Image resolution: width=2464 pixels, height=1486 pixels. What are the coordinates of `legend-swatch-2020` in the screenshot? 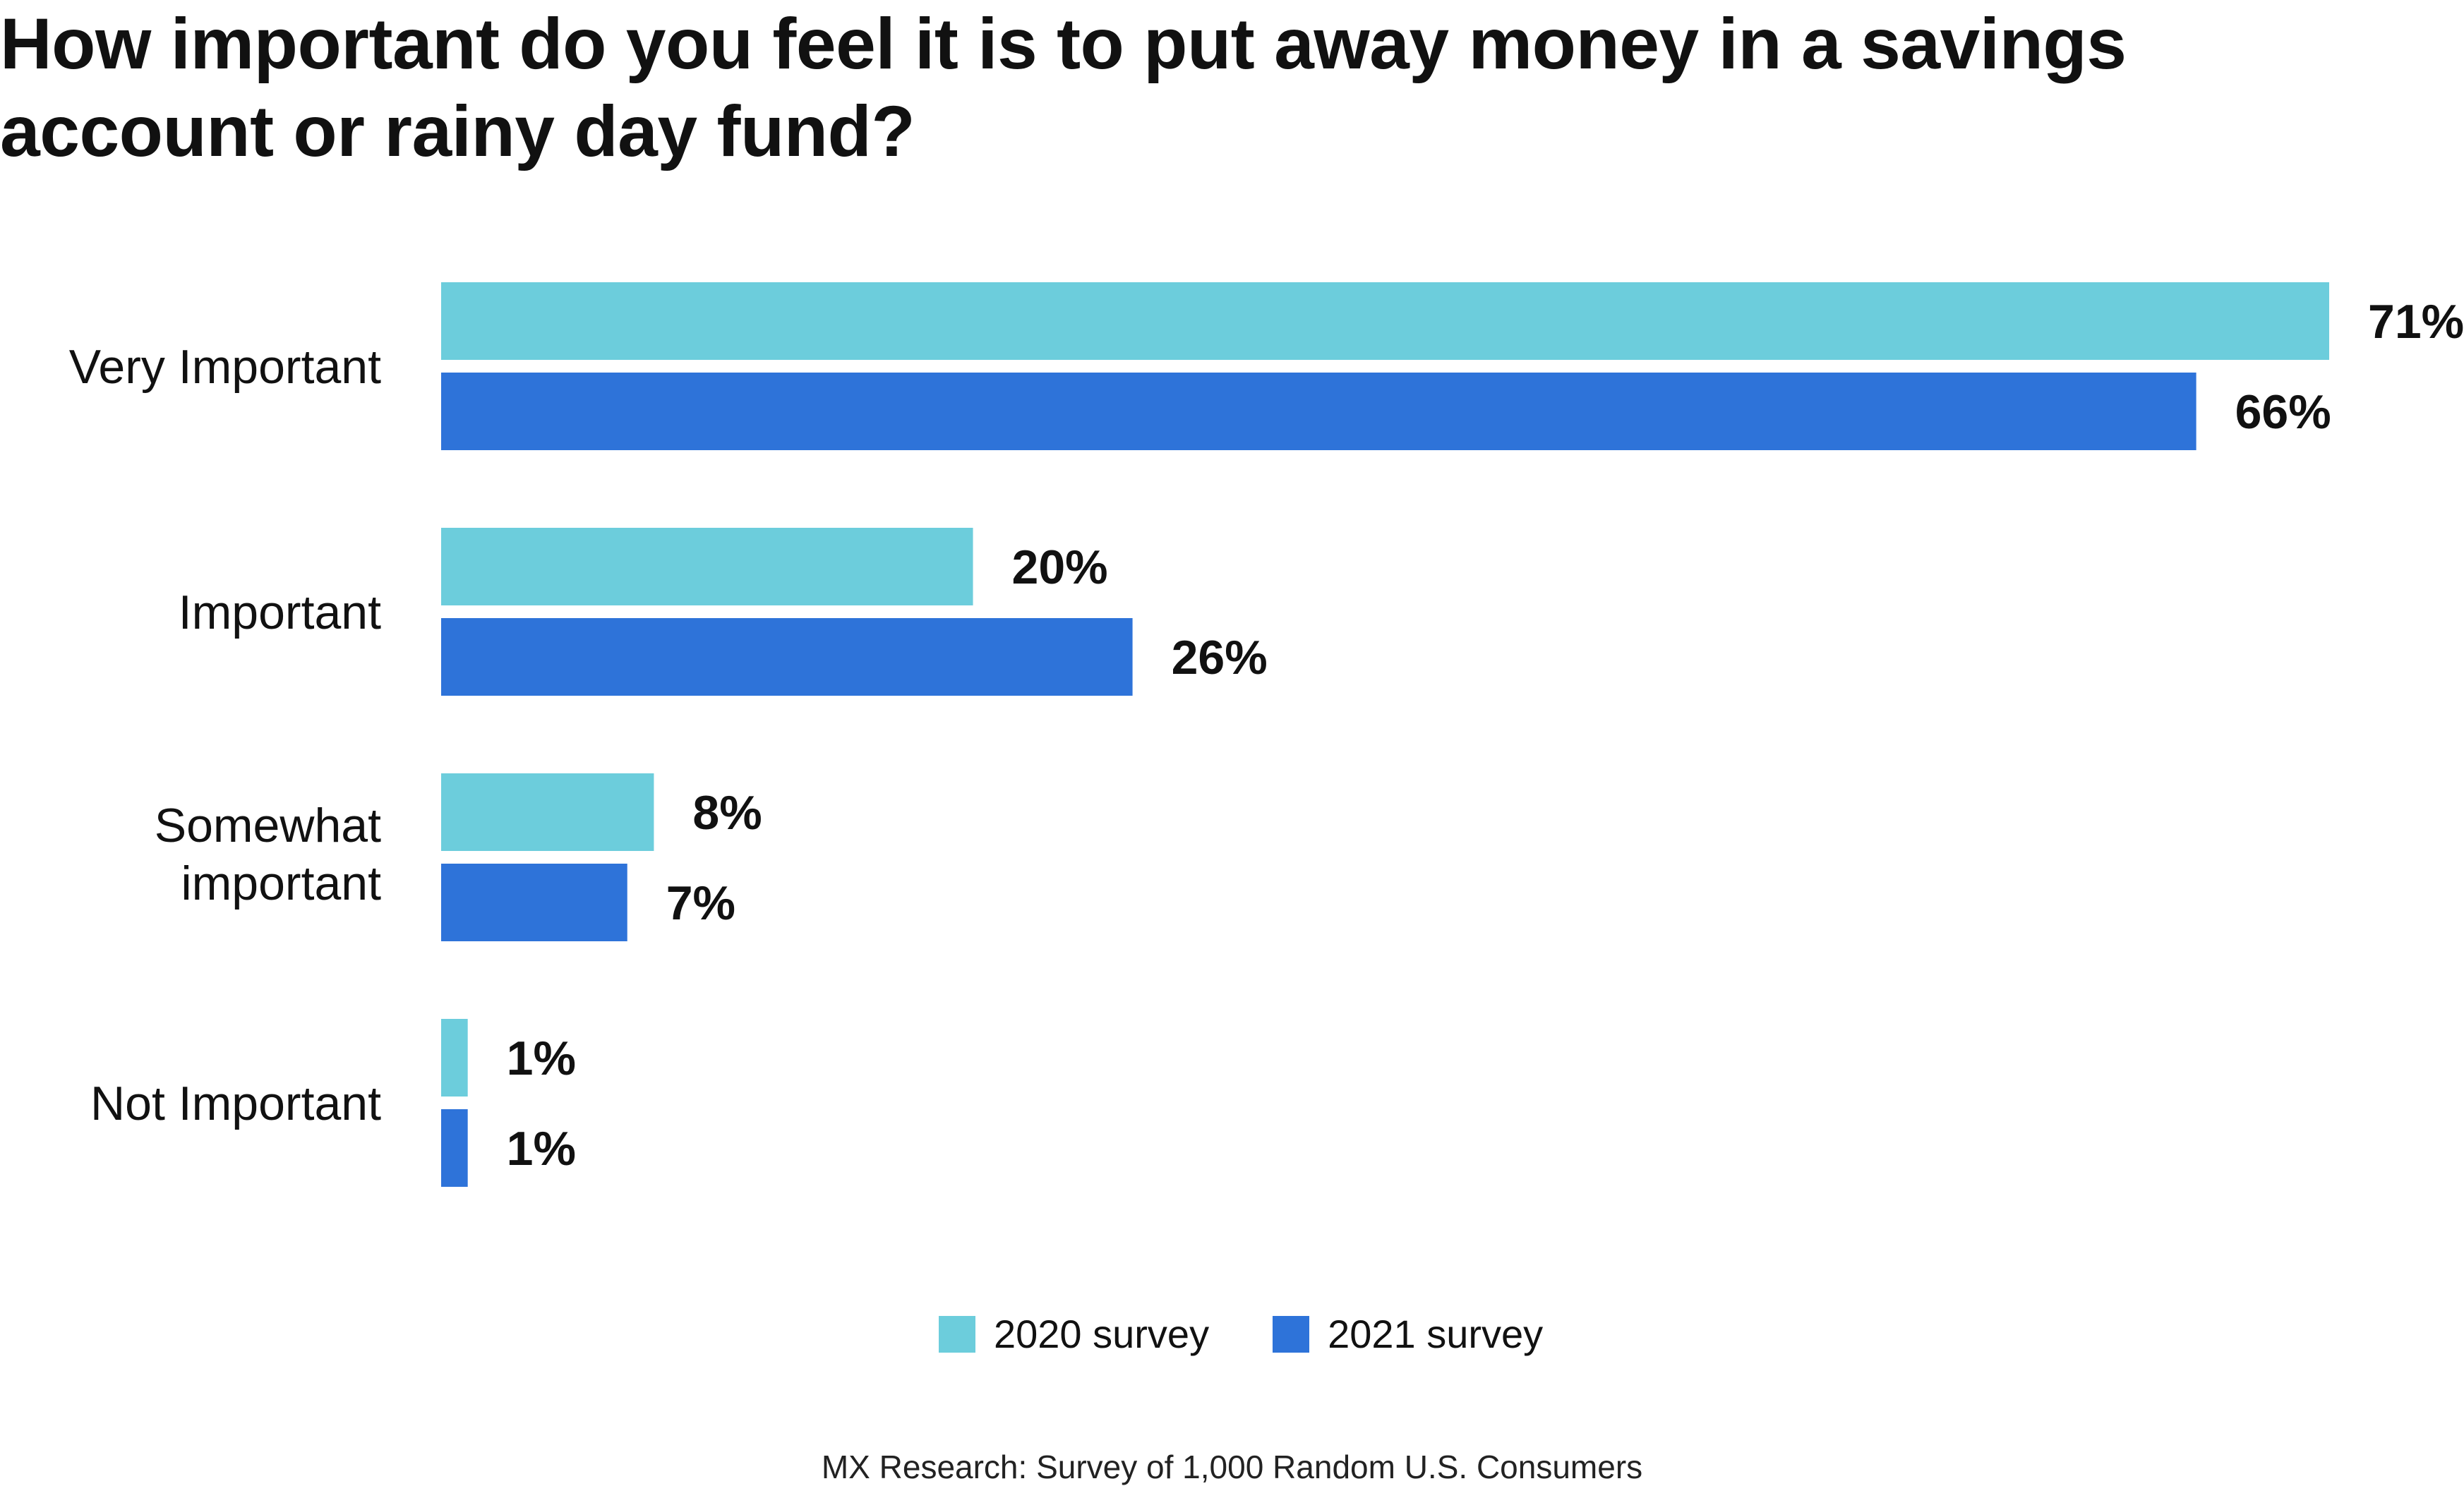 It's located at (957, 1334).